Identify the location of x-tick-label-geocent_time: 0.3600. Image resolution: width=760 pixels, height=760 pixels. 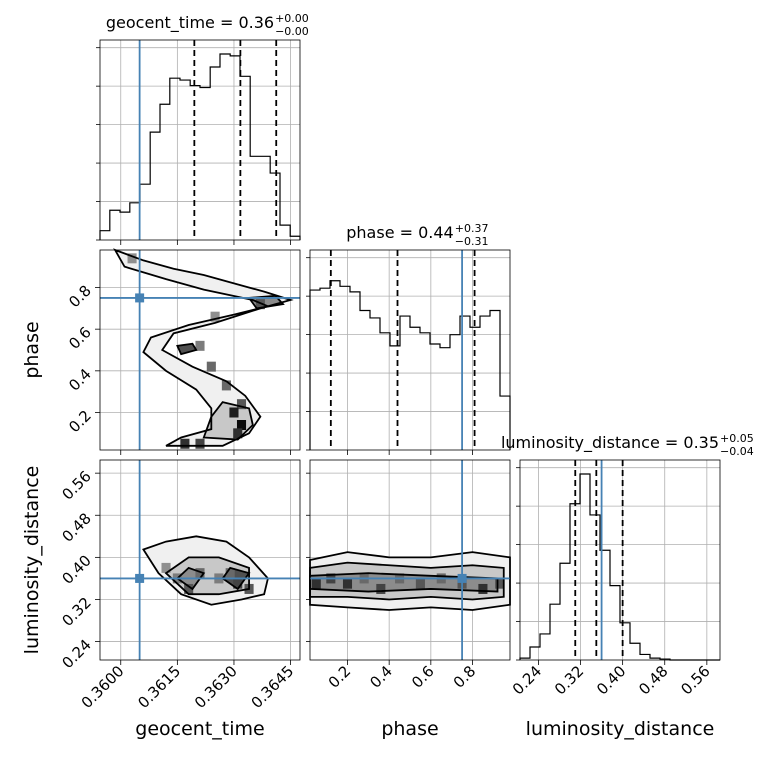
(103, 687).